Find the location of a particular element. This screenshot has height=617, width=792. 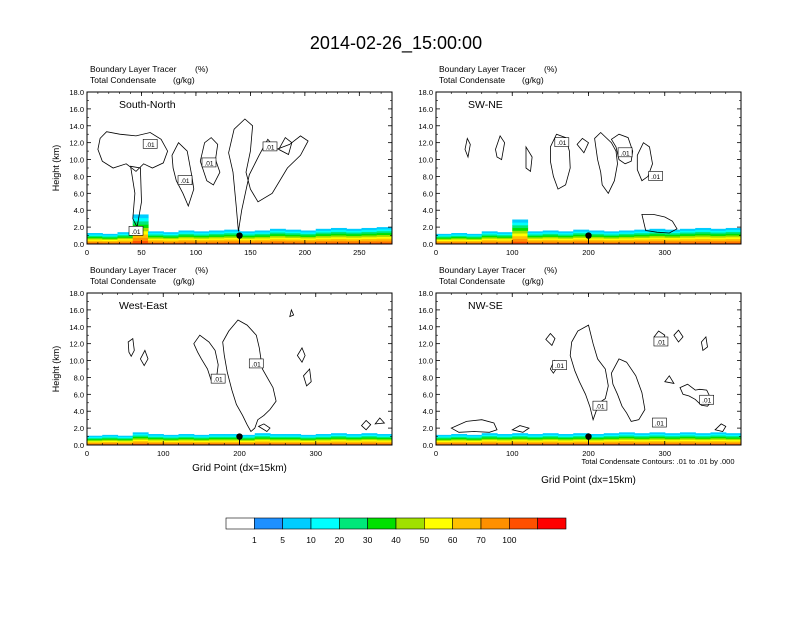

y-tick-label: 14.0 is located at coordinates (76, 126).